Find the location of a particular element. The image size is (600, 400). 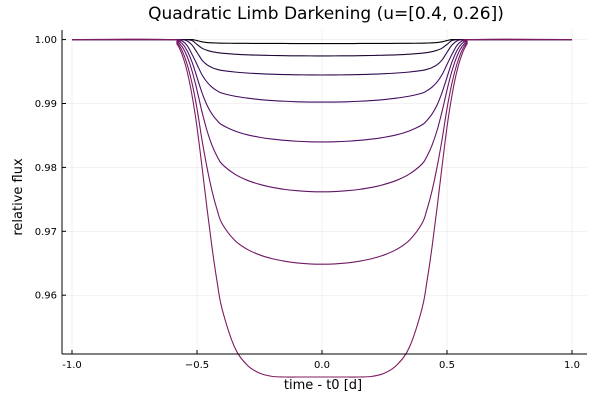

x-tick-label: 0.0 is located at coordinates (322, 365).